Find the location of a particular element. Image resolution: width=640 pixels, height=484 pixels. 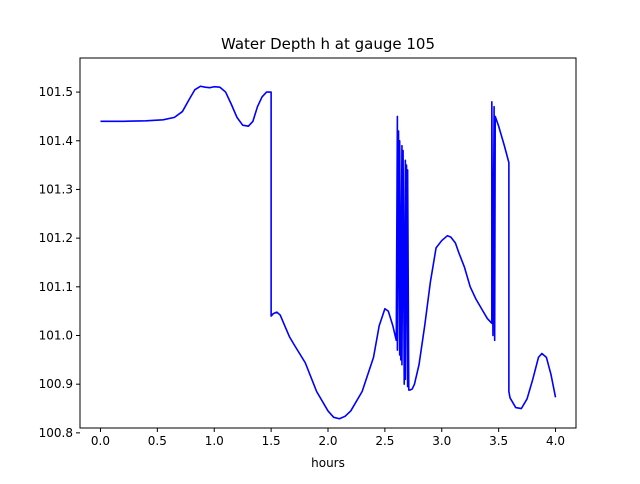

x-tick-label: 4.0 is located at coordinates (555, 441).